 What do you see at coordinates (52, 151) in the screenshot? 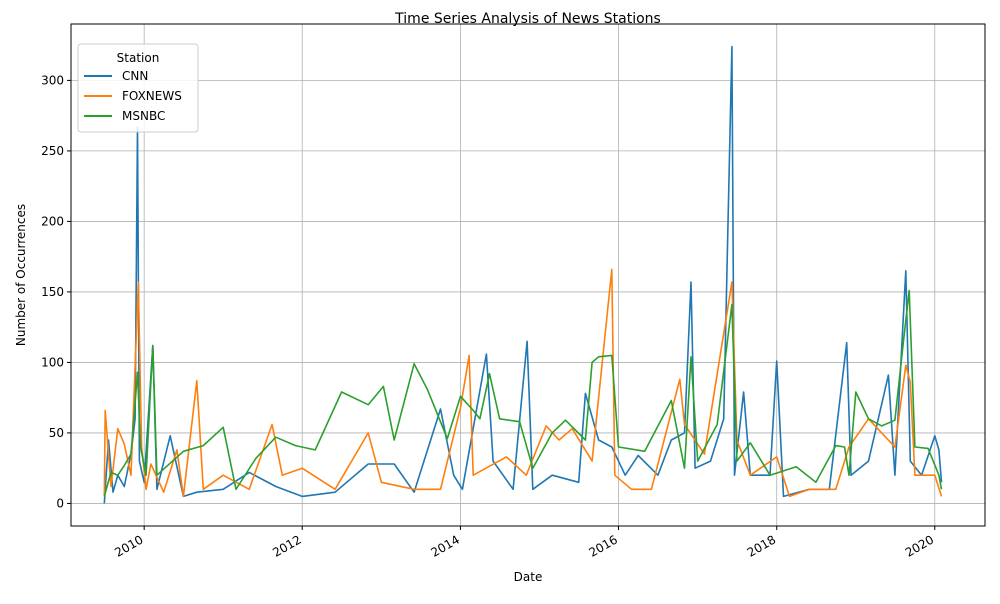
I see `y-tick-label: 250` at bounding box center [52, 151].